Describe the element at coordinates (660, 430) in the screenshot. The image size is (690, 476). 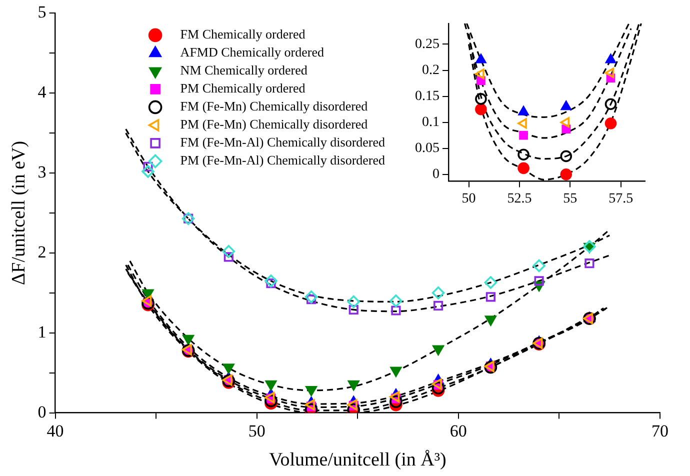
I see `x-tick-label: 70` at that location.